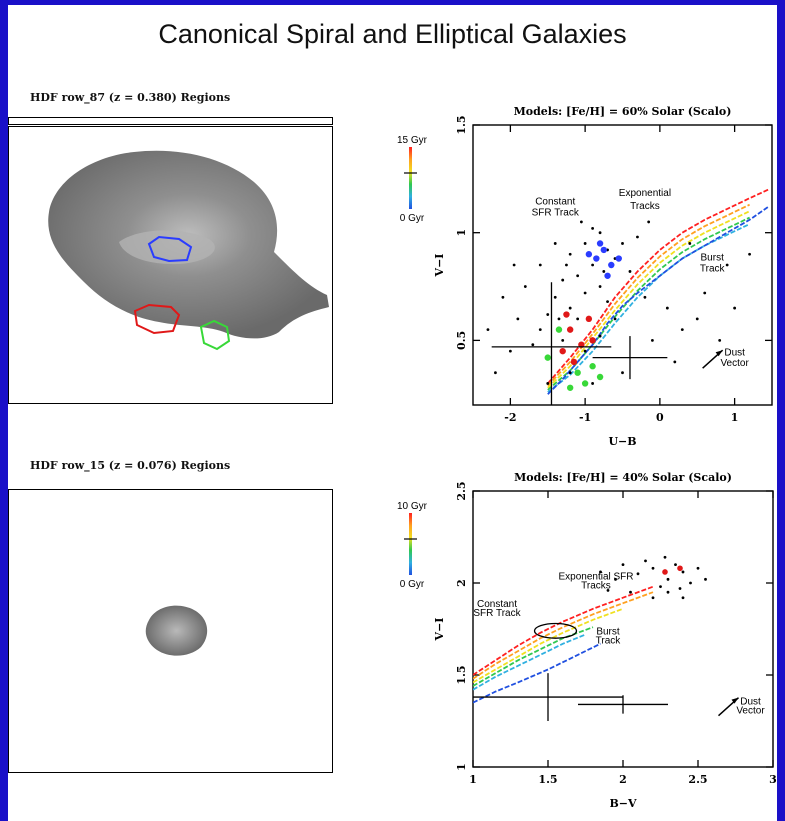 The height and width of the screenshot is (821, 785). Describe the element at coordinates (697, 779) in the screenshot. I see `chart2-x-tick-label-3: 2.5` at that location.